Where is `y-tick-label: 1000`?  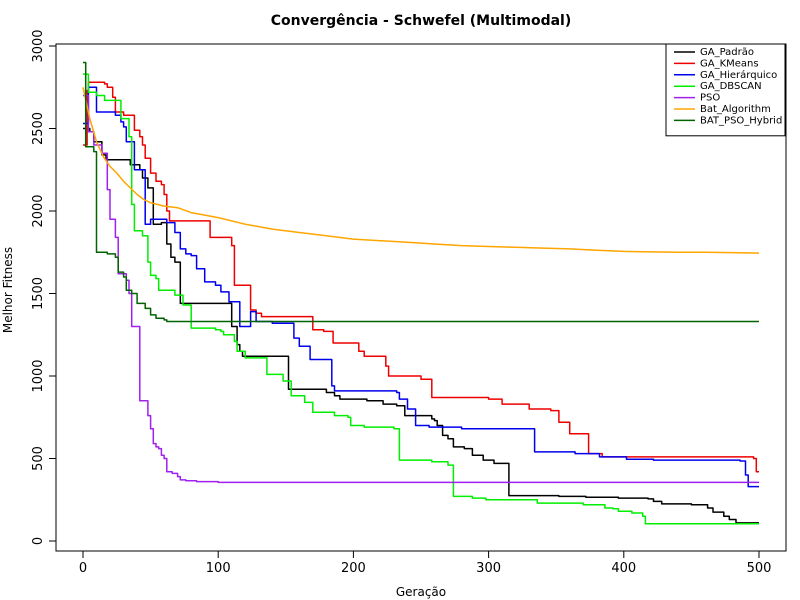
y-tick-label: 1000 is located at coordinates (38, 375).